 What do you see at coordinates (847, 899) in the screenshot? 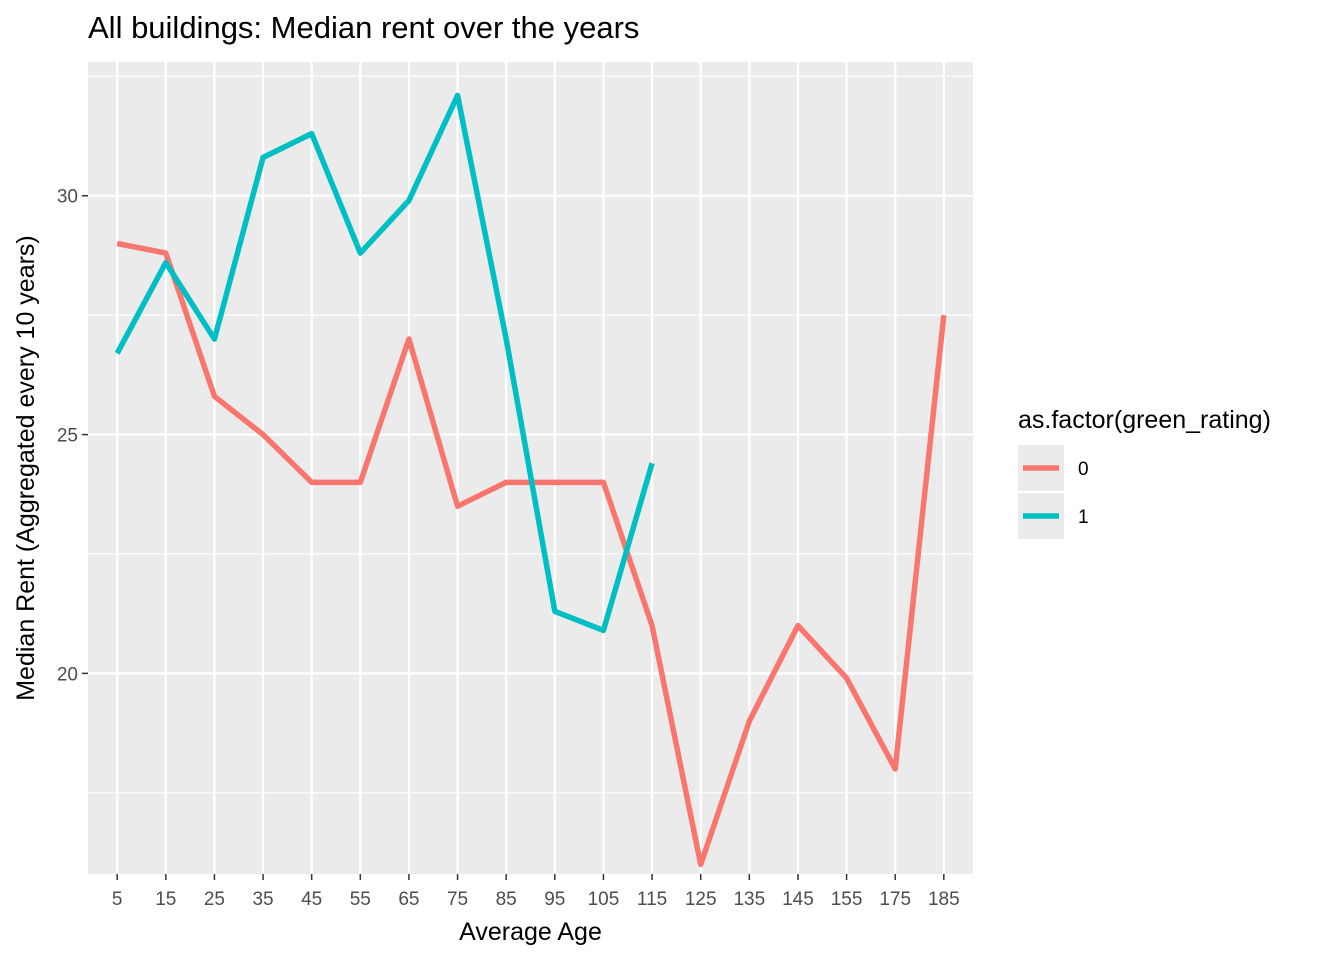
I see `x-tick-label: 155` at bounding box center [847, 899].